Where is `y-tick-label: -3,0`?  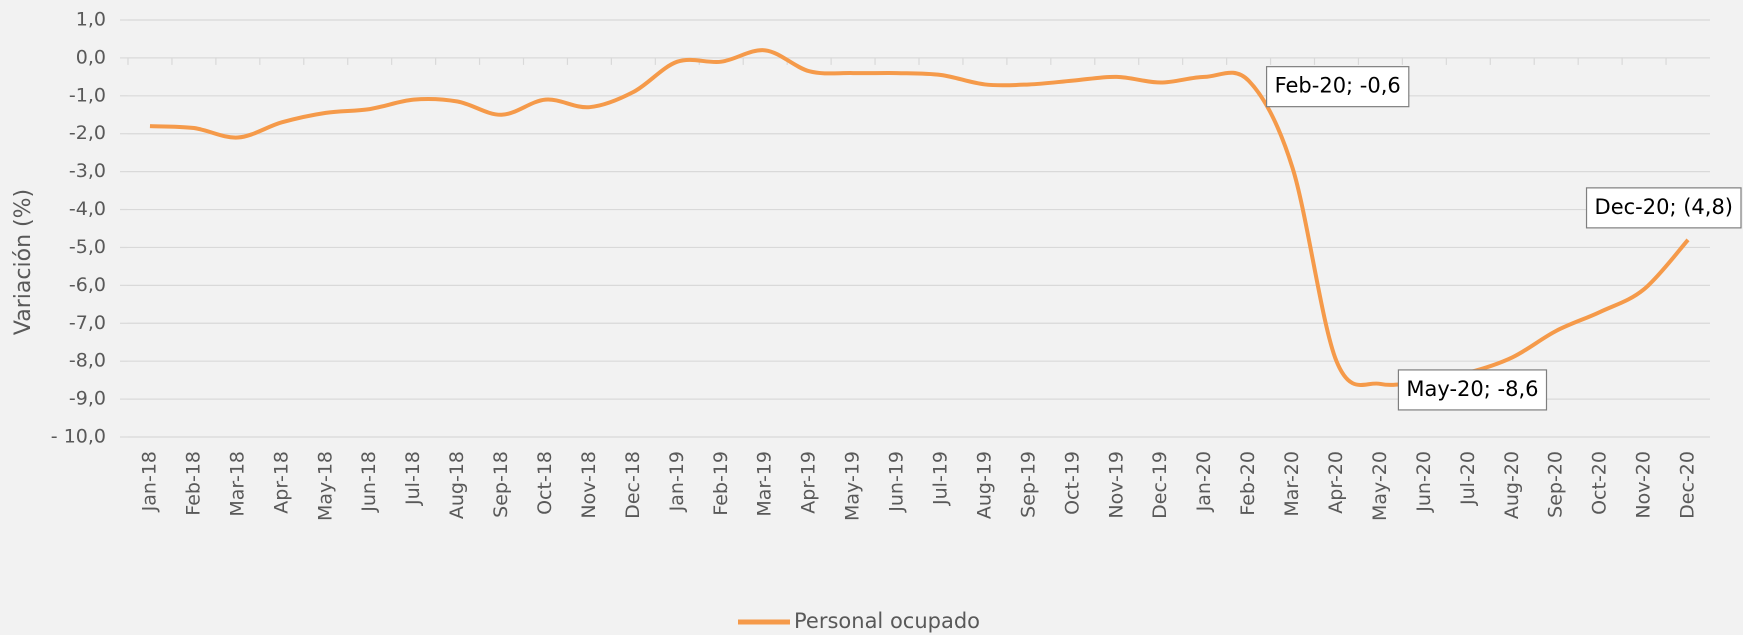
y-tick-label: -3,0 is located at coordinates (87, 171).